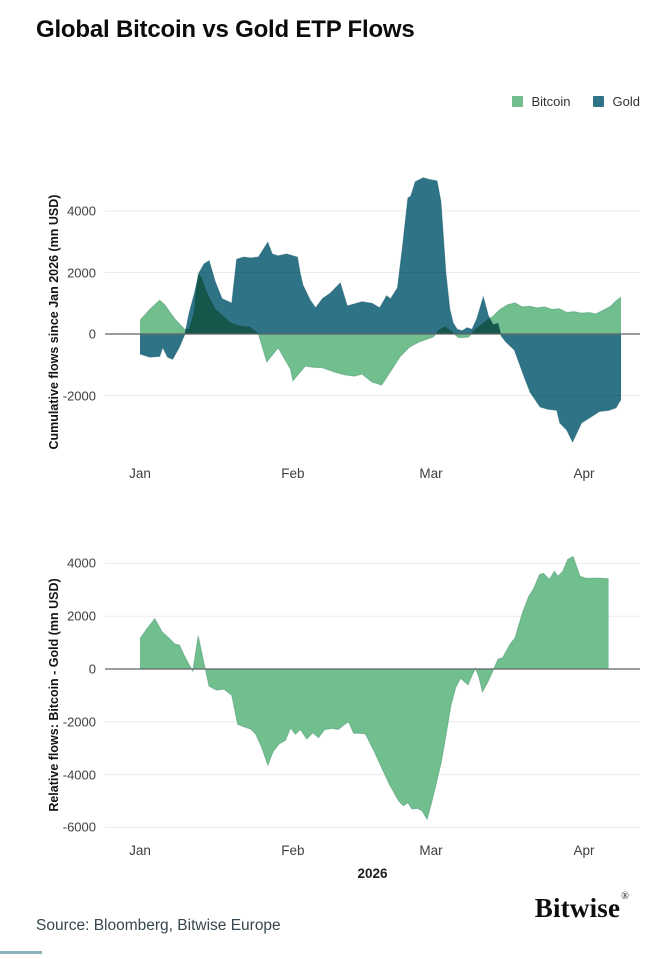 The width and height of the screenshot is (671, 959). I want to click on legend-label-gold: Gold, so click(626, 101).